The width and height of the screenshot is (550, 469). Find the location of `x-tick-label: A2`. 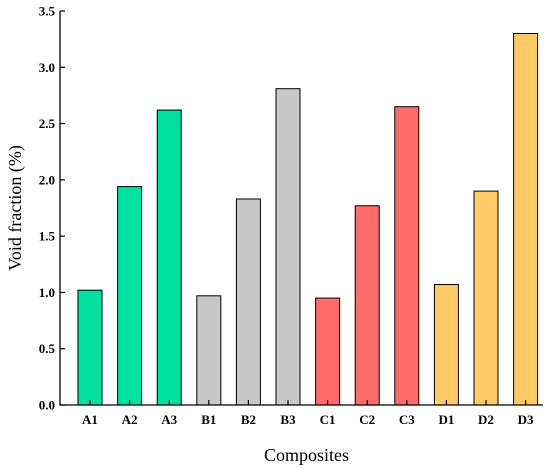

x-tick-label: A2 is located at coordinates (130, 419).